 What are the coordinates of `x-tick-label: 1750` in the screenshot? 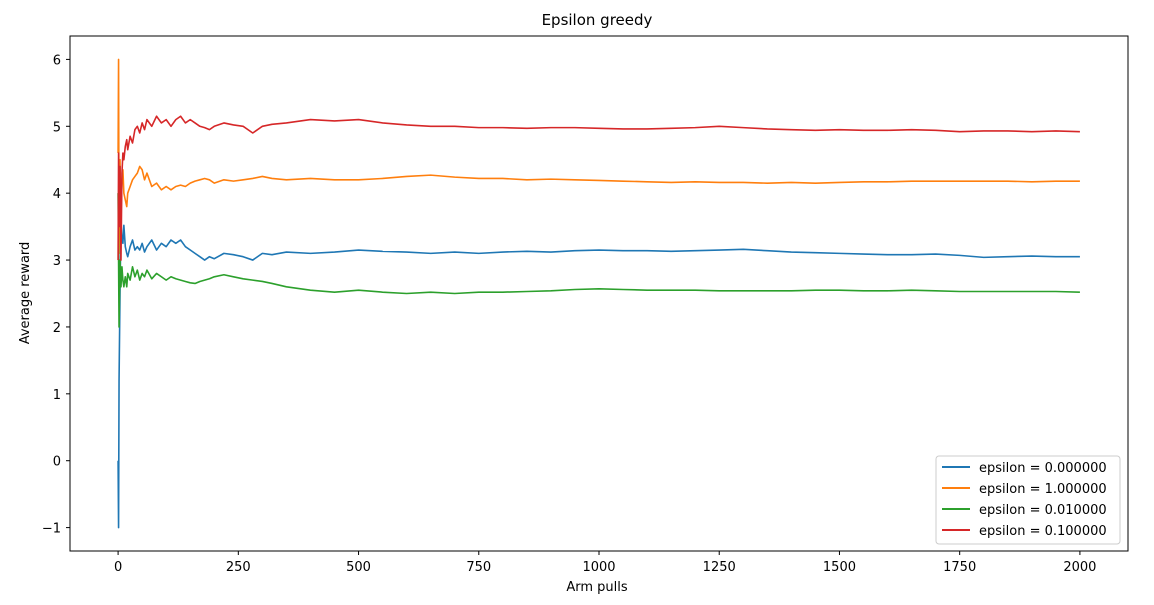 It's located at (959, 567).